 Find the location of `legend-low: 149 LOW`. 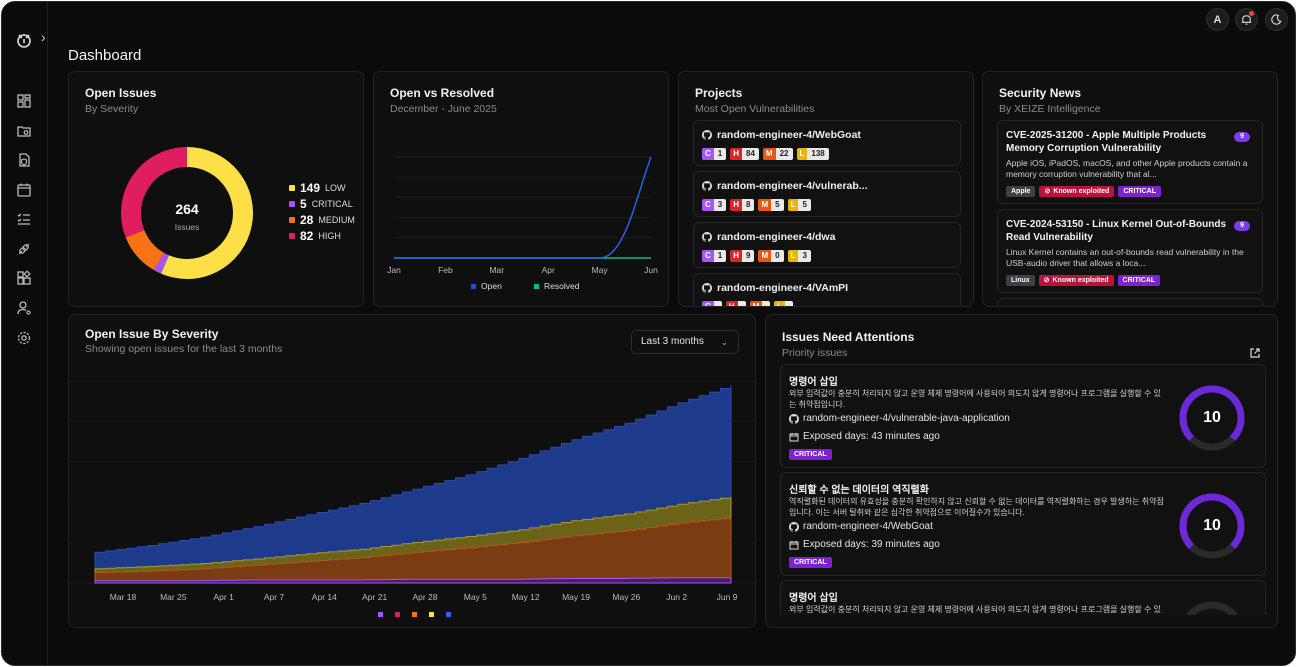

legend-low: 149 LOW is located at coordinates (317, 188).